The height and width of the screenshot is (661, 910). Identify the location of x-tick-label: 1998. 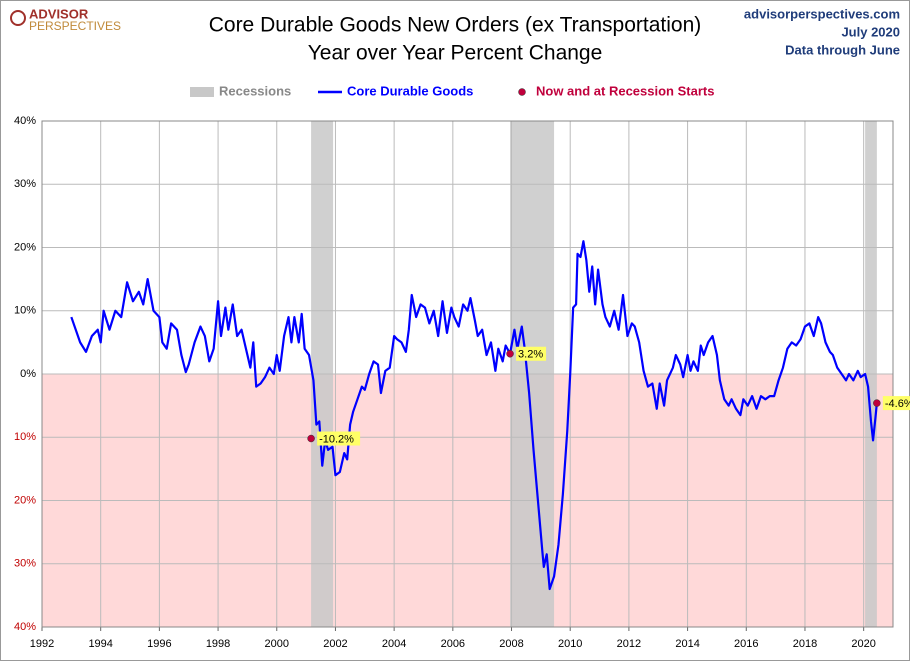
(218, 644).